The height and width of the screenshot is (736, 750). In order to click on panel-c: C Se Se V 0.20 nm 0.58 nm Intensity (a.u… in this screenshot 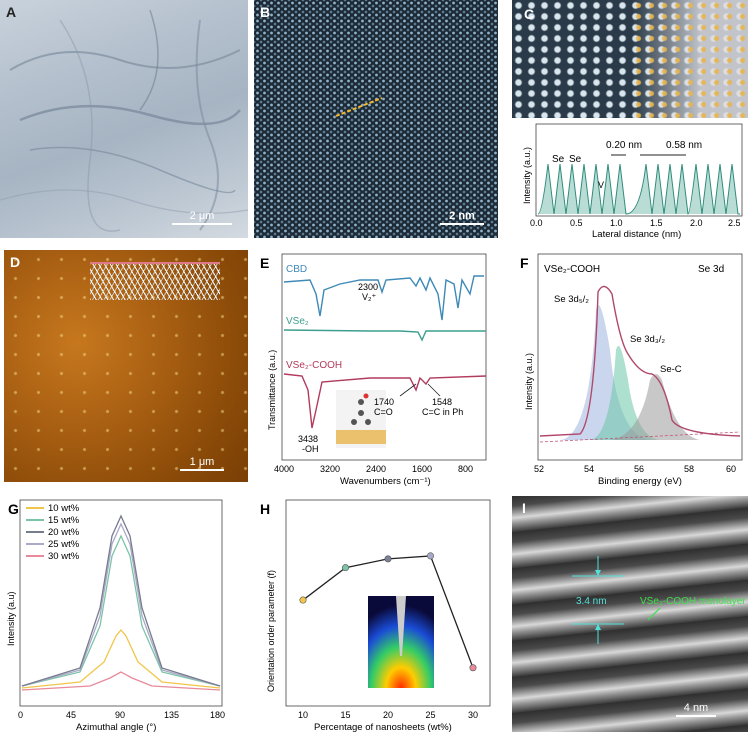, I will do `click(625, 120)`.